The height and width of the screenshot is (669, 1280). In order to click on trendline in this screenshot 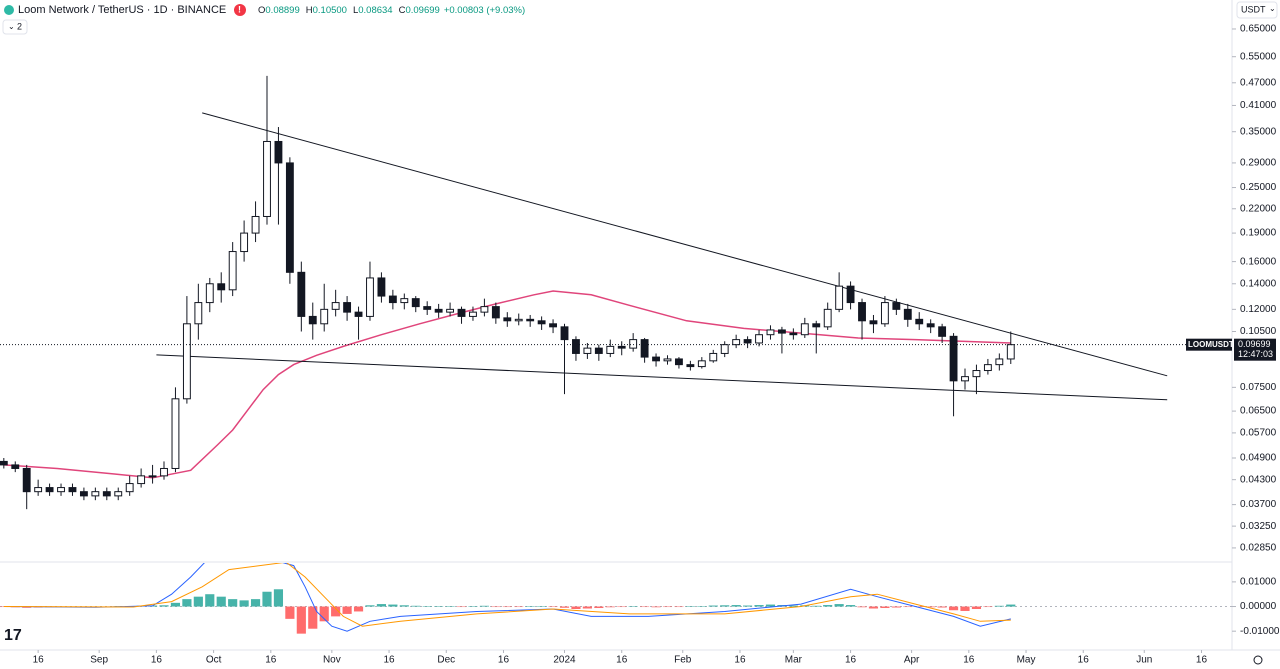, I will do `click(662, 377)`.